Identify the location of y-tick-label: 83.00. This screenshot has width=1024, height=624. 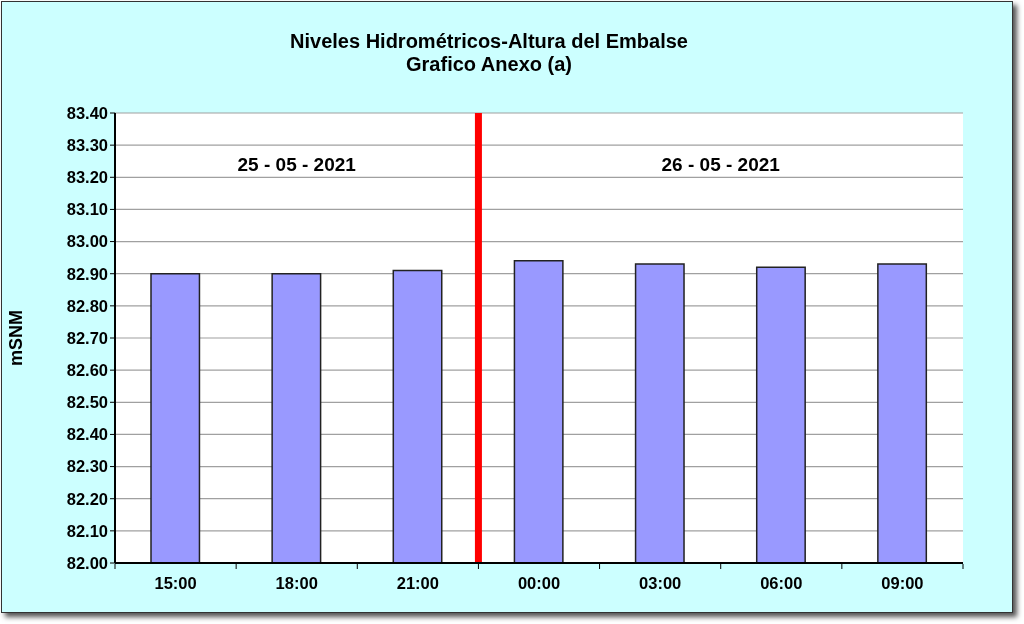
(87, 241).